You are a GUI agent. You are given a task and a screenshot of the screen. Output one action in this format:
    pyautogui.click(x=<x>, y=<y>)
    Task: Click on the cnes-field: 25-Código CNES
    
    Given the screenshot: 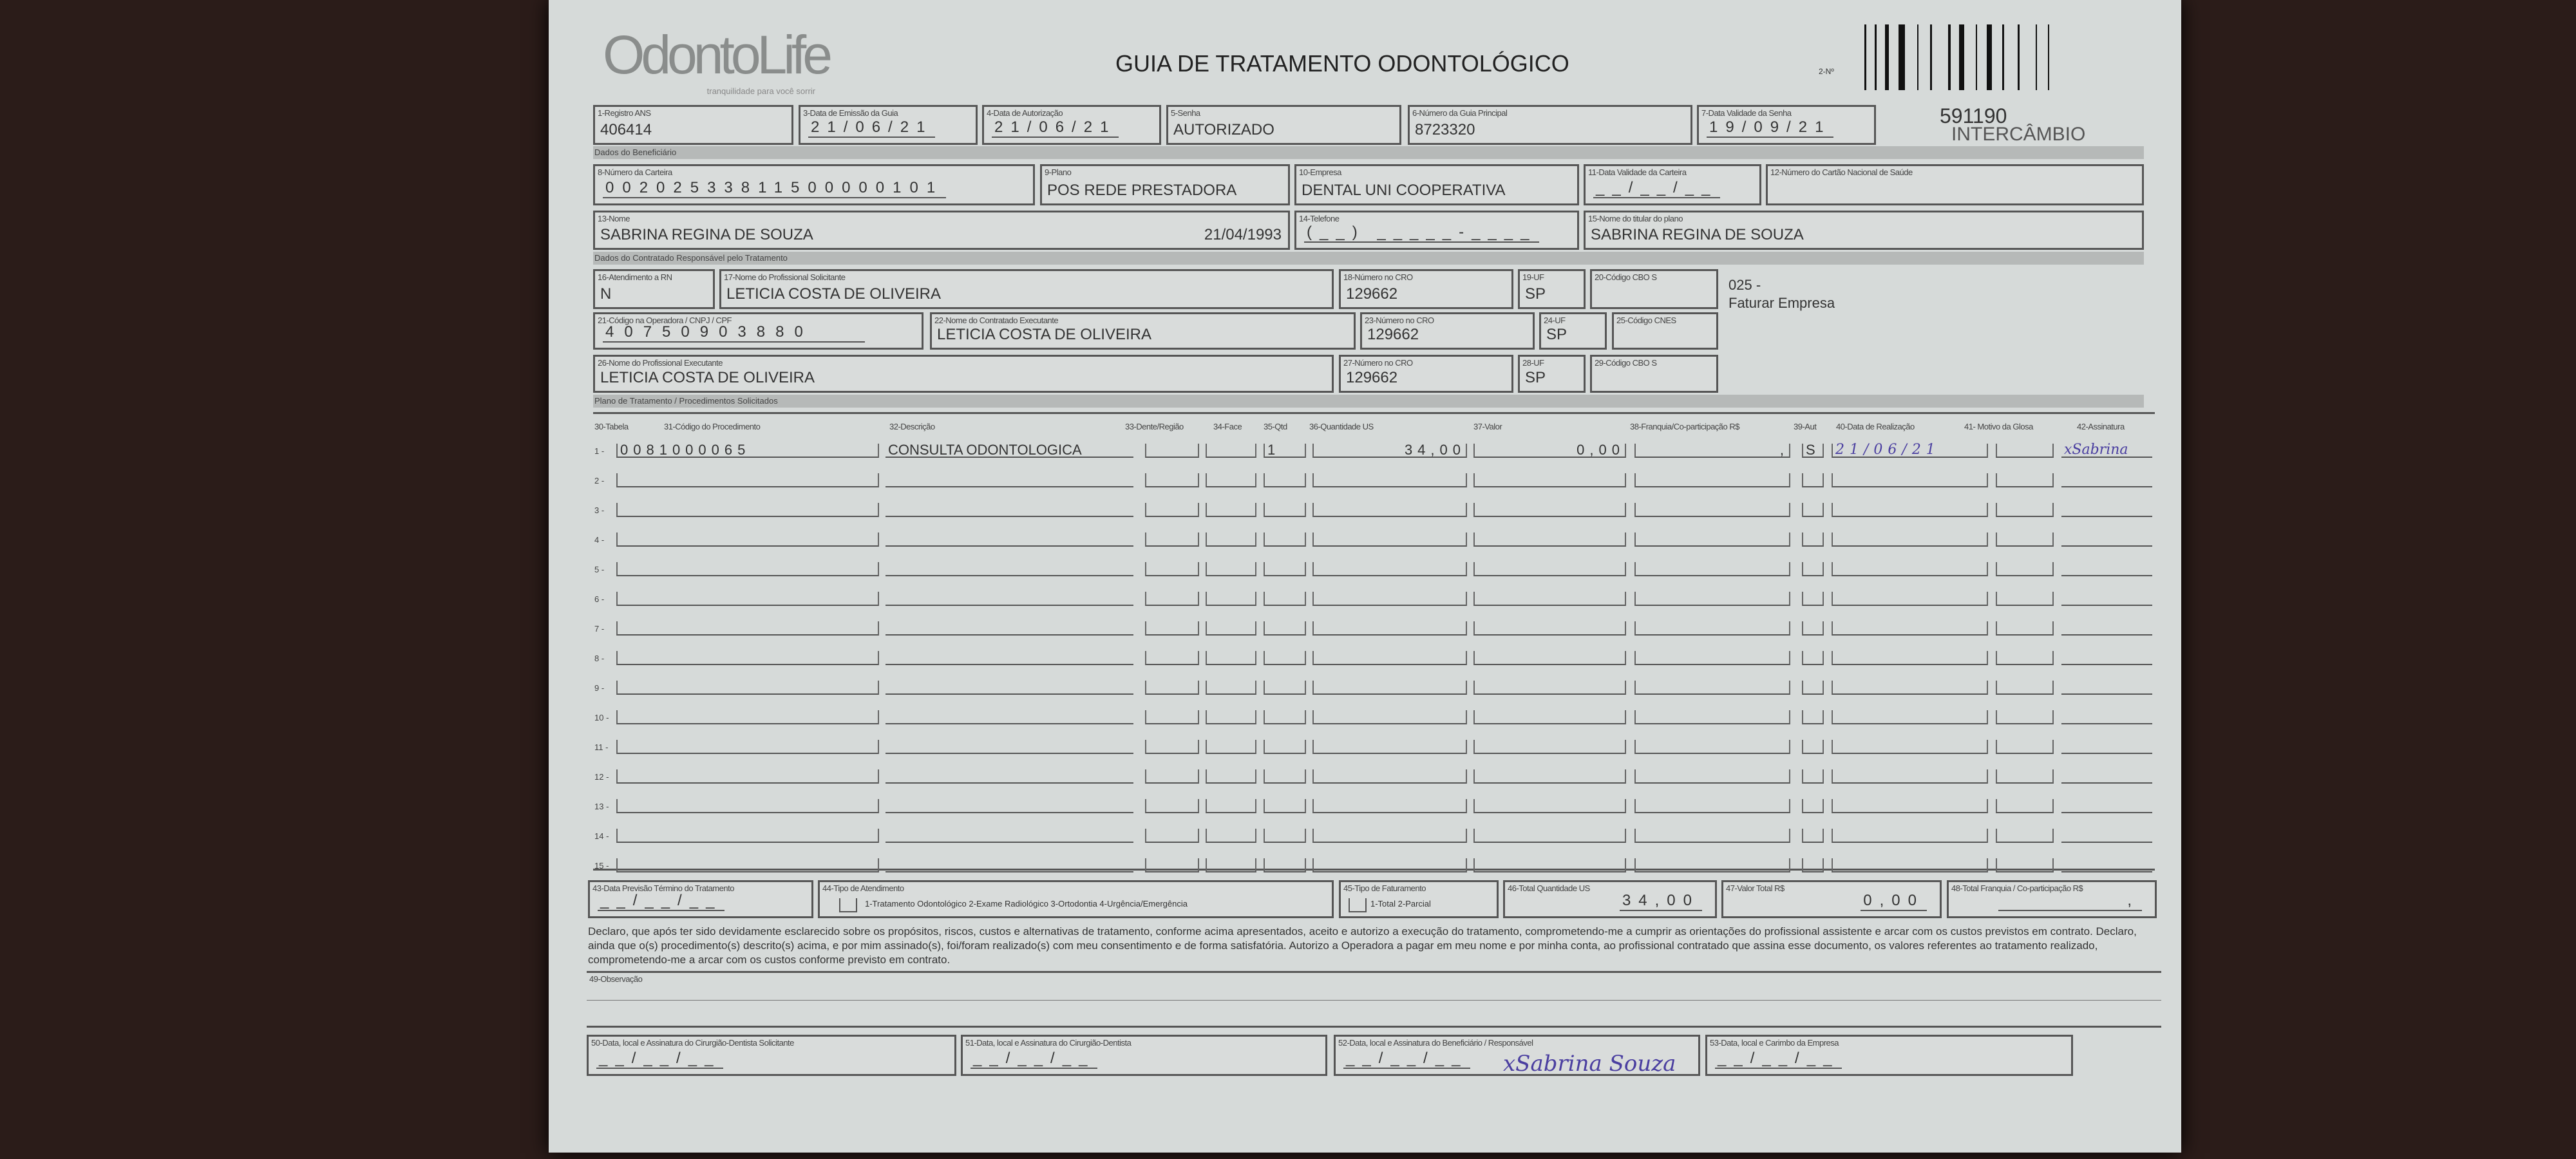 What is the action you would take?
    pyautogui.click(x=1665, y=331)
    